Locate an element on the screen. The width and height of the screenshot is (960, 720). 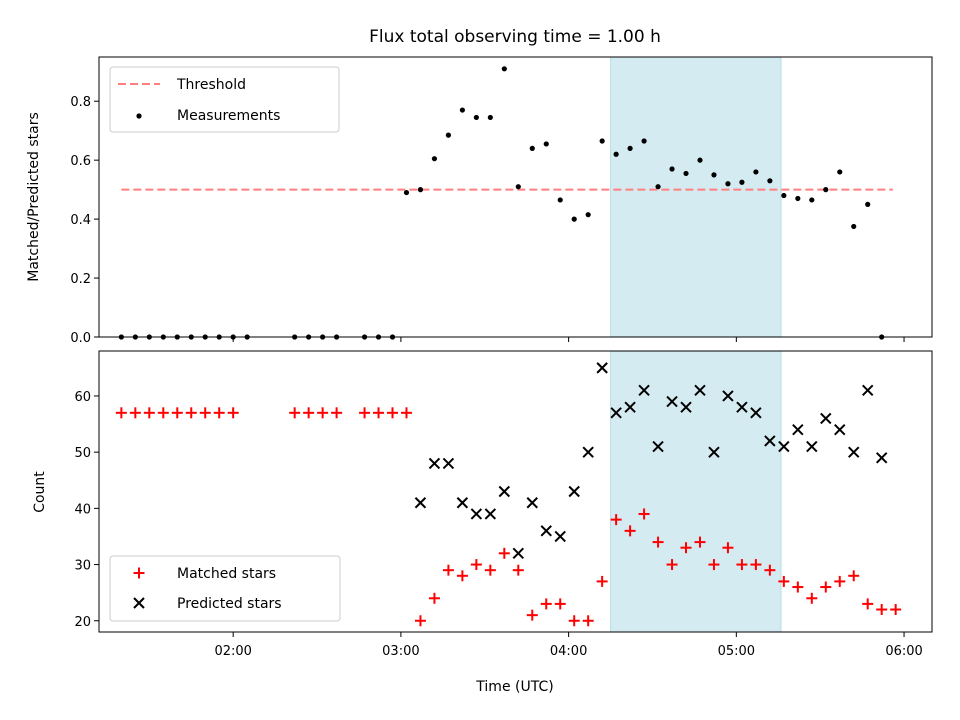
y-tick-label: 40 is located at coordinates (82, 509).